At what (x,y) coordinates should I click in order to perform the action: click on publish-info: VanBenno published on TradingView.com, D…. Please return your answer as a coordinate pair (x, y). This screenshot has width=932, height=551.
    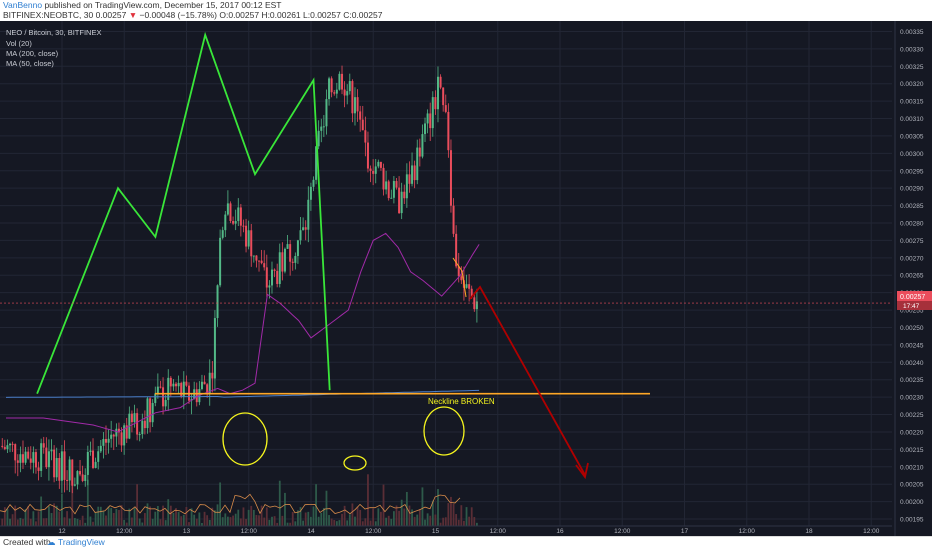
    Looking at the image, I should click on (142, 5).